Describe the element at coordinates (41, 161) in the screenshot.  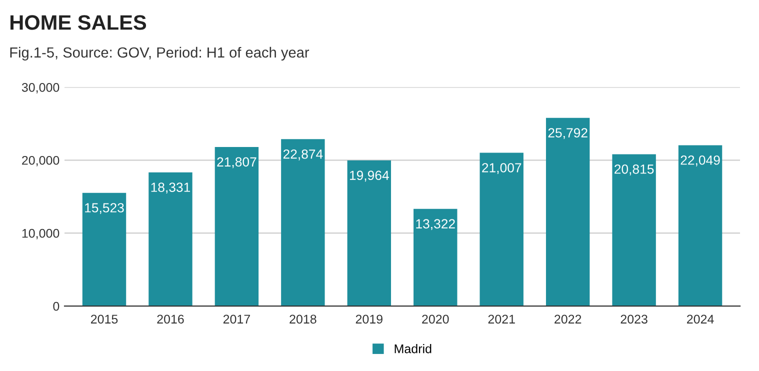
I see `y-tick-label: 20,000` at that location.